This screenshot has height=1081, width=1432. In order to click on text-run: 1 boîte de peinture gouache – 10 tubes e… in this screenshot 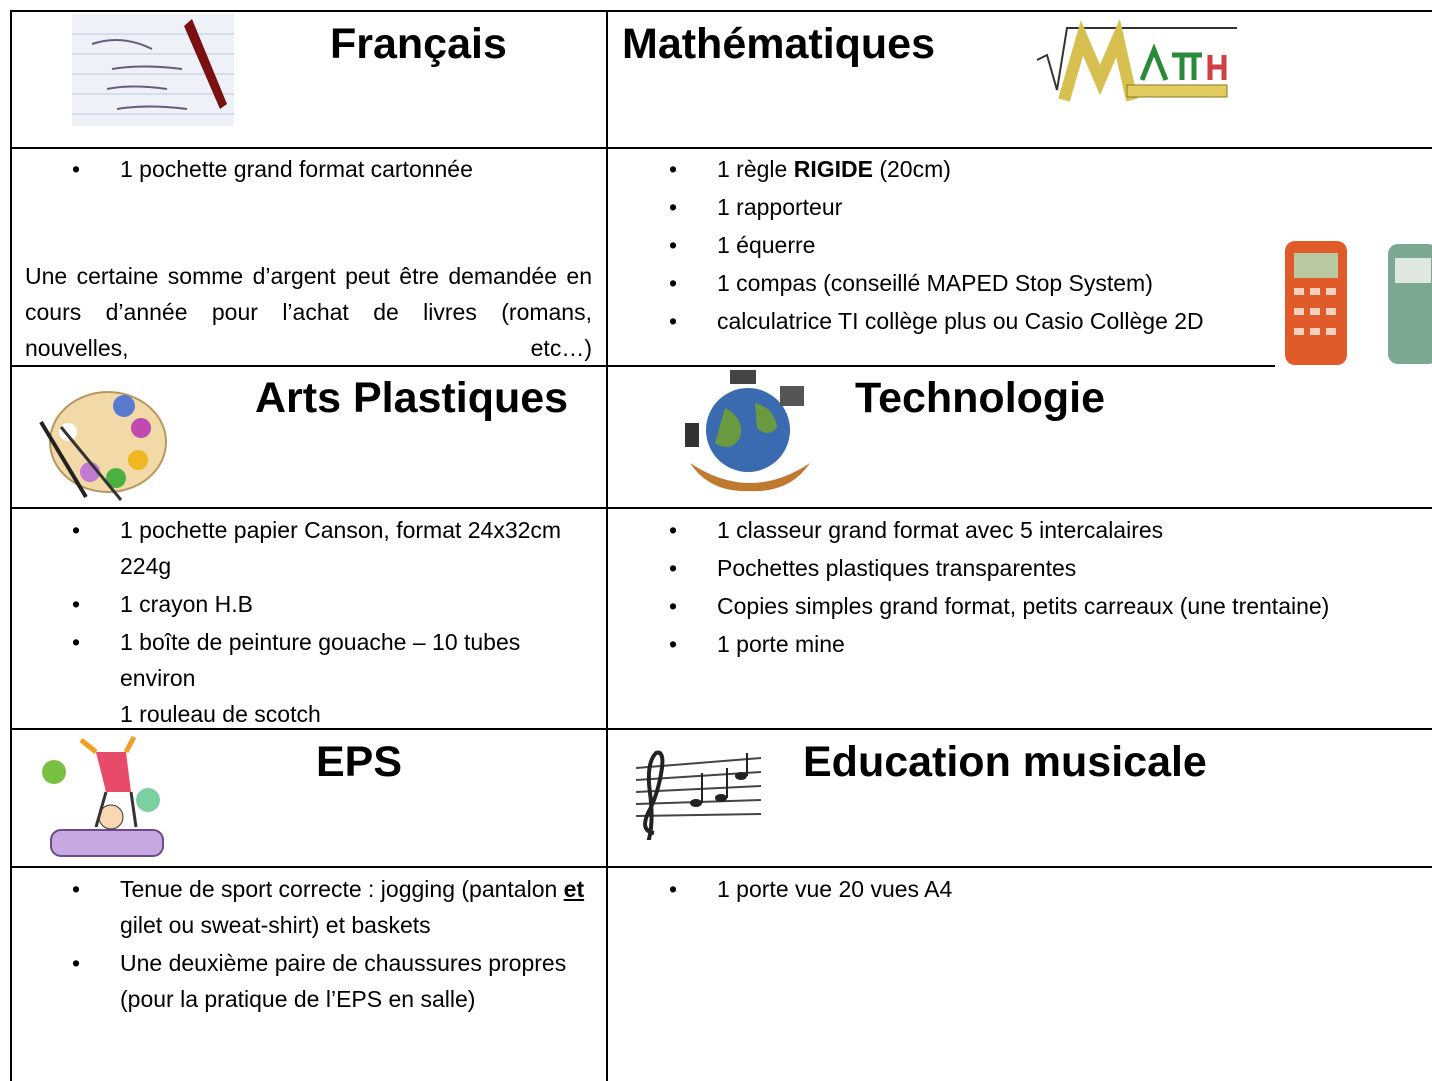, I will do `click(320, 660)`.